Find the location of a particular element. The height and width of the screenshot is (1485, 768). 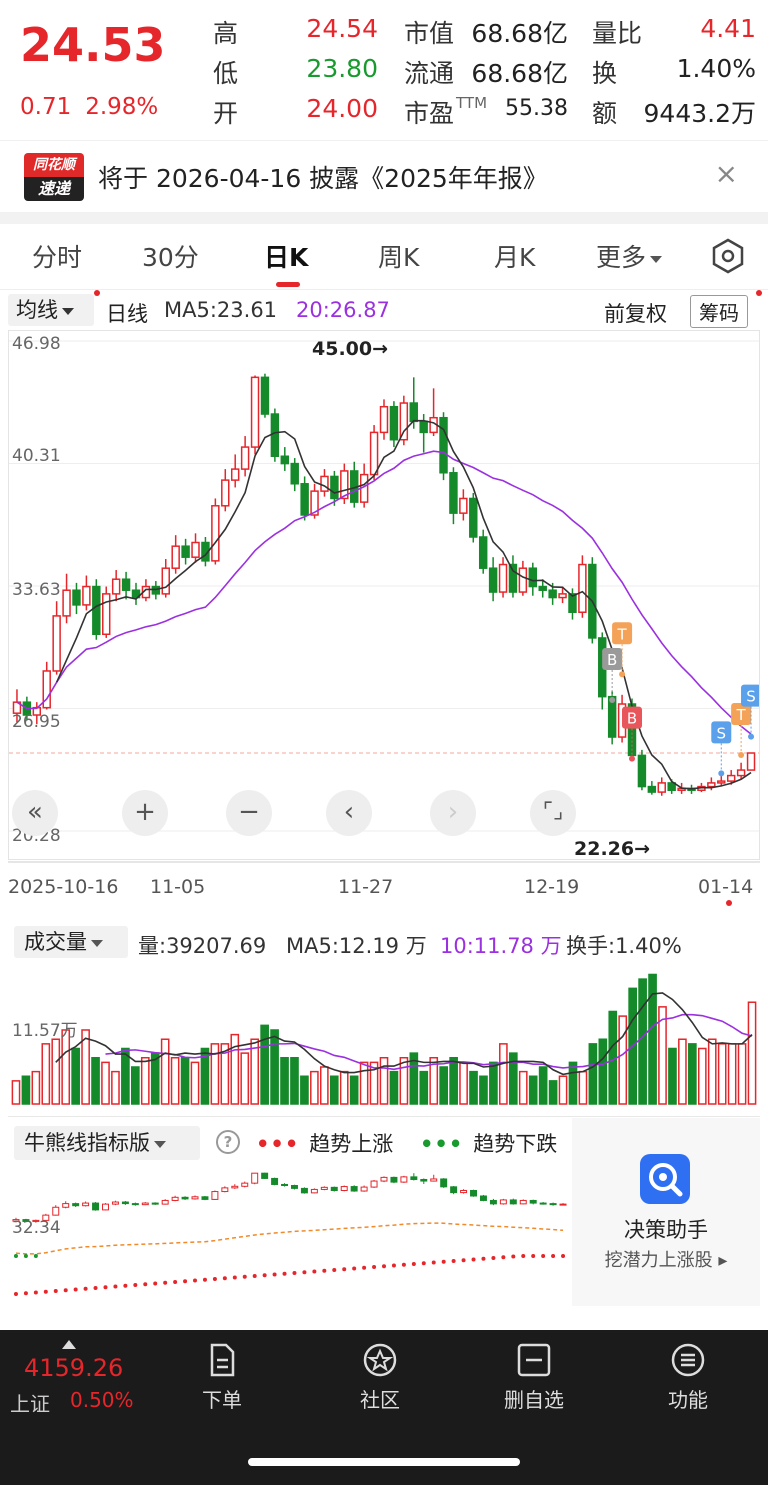

nav-order: 下单 is located at coordinates (222, 1377).